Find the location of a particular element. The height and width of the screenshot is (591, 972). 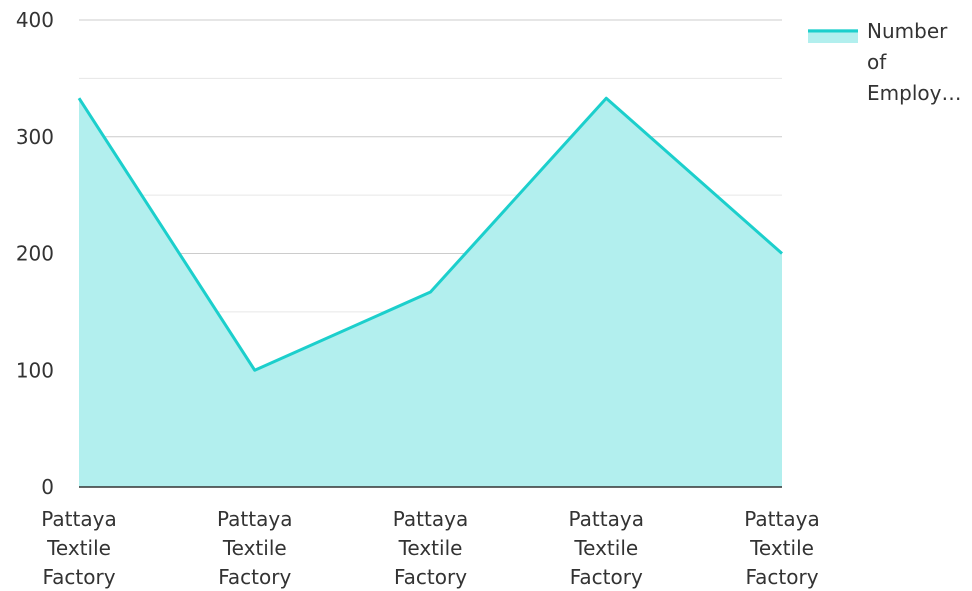

y-tick-label: 400 is located at coordinates (35, 20).